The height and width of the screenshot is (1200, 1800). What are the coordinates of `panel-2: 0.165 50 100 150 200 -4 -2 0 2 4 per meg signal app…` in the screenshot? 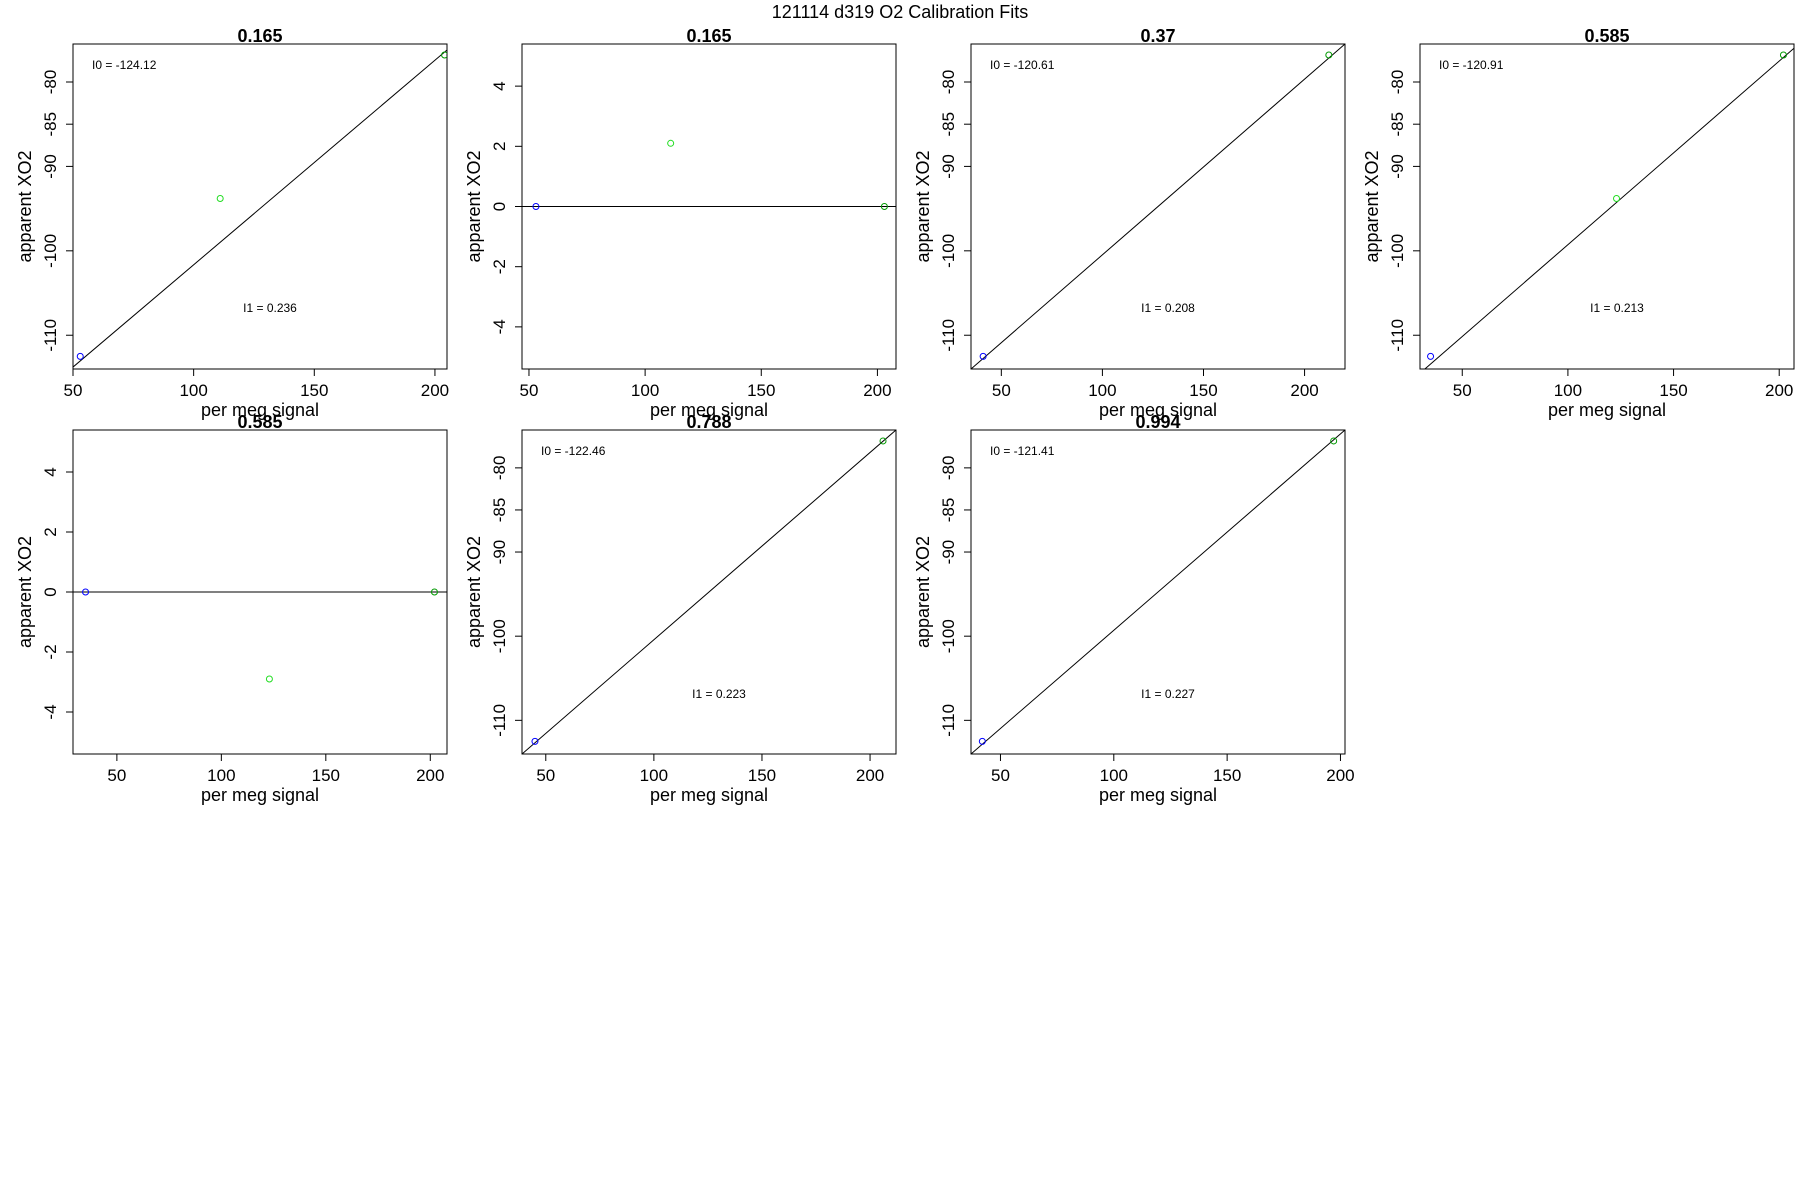 It's located at (680, 223).